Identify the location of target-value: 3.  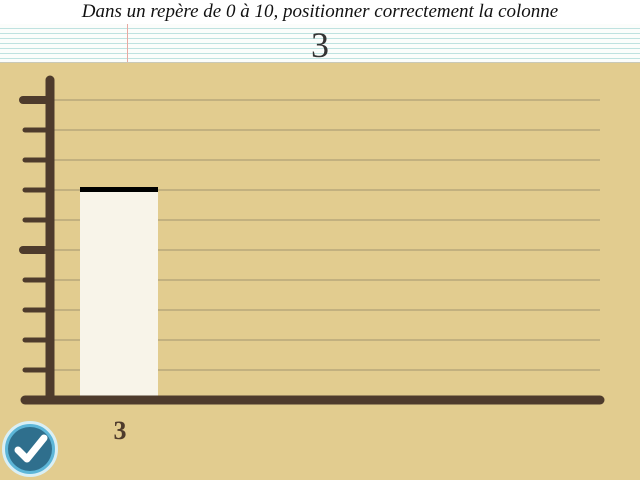
(320, 45).